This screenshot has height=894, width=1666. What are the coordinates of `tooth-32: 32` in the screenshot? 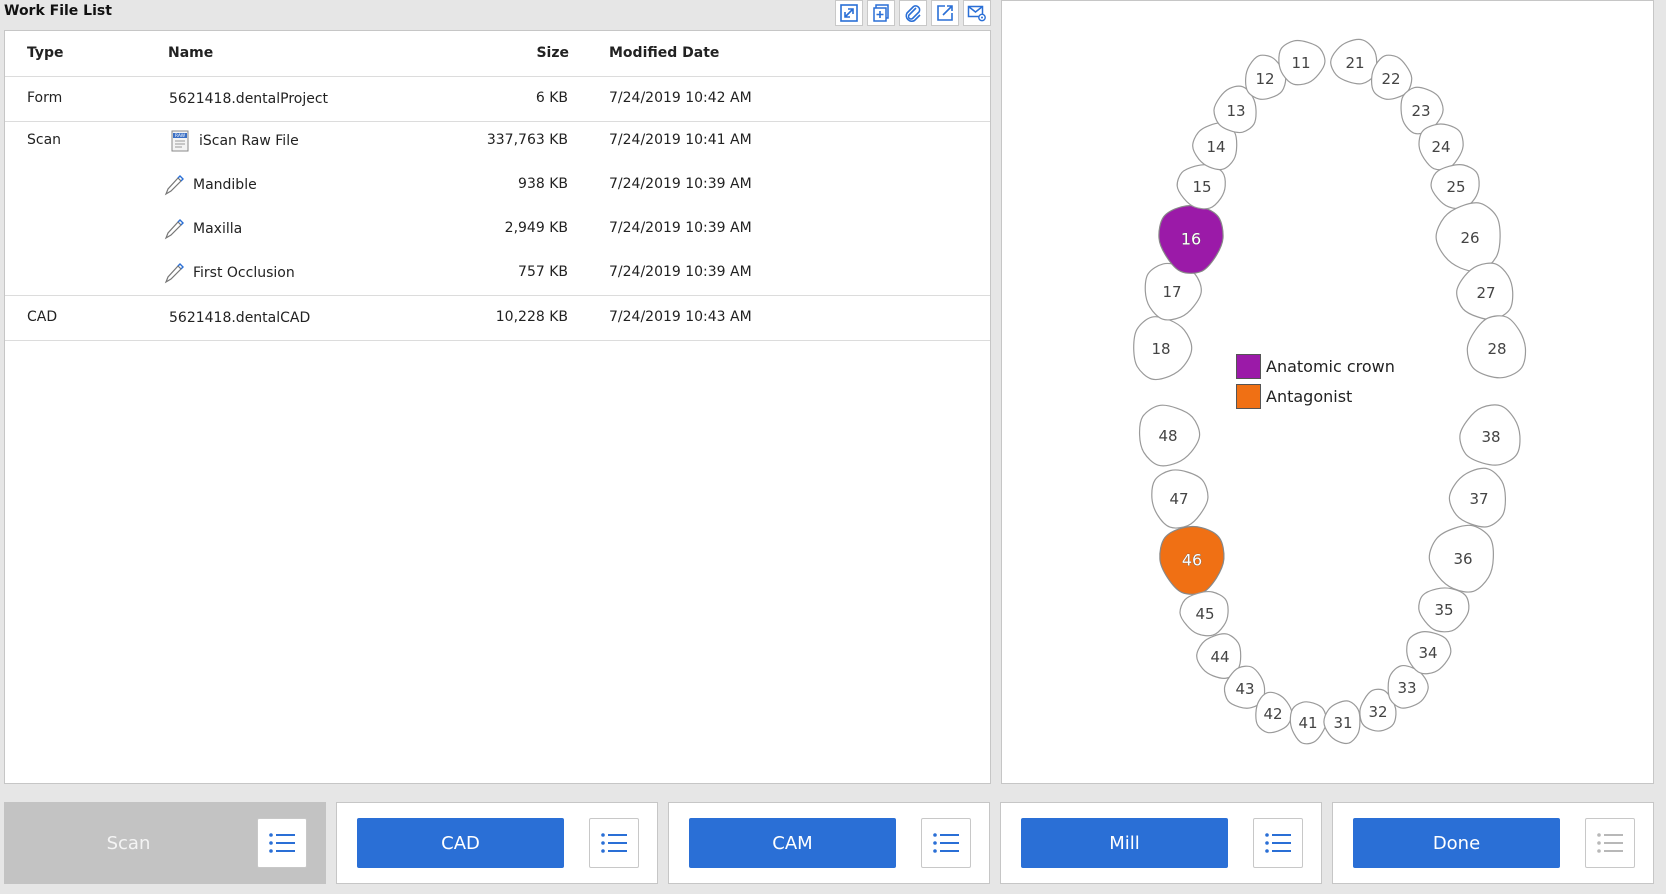 It's located at (1378, 710).